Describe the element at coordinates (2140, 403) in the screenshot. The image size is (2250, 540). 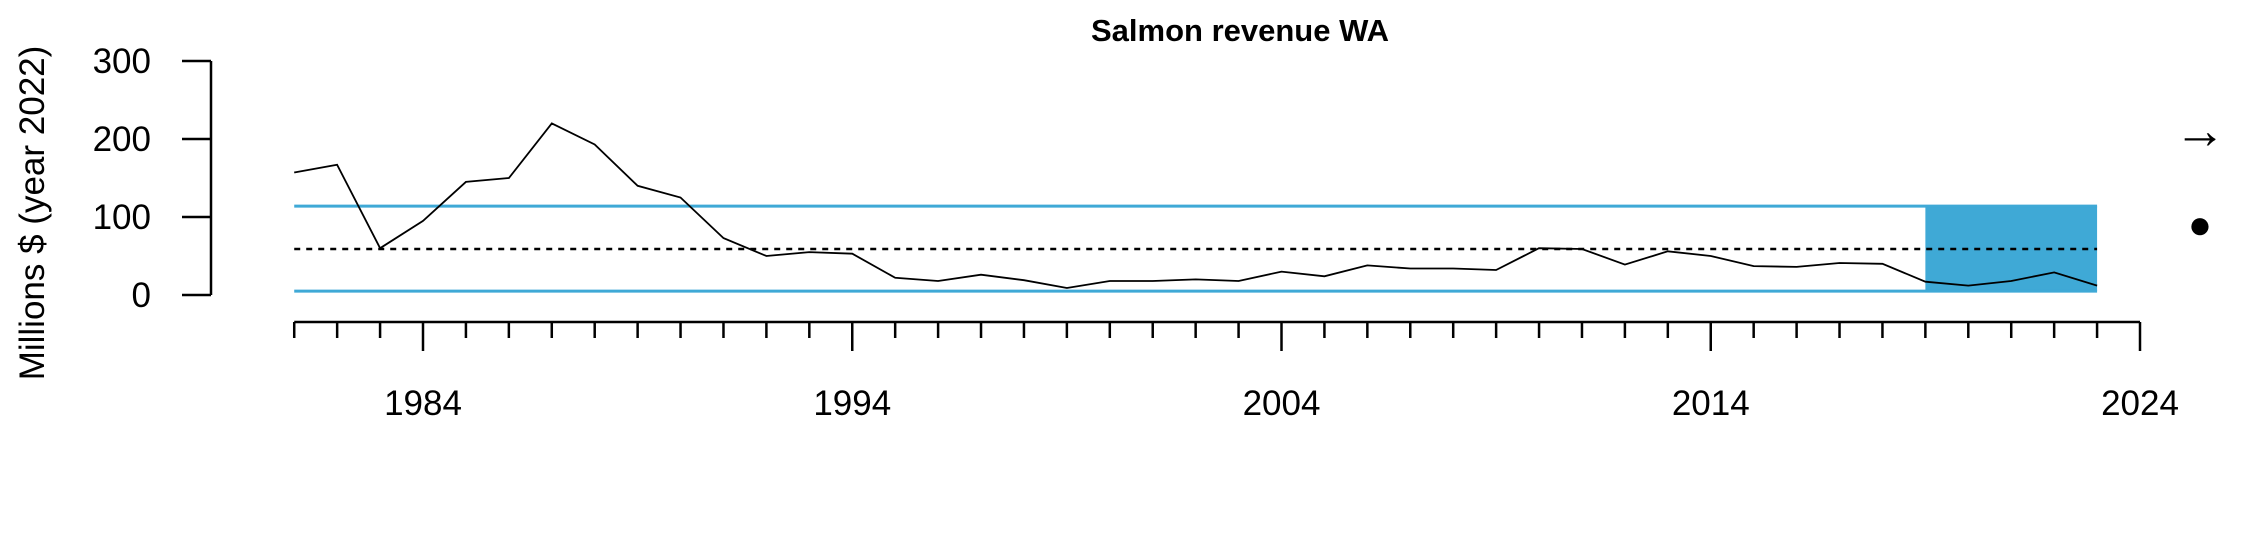
I see `x-tick-label: 2024` at that location.